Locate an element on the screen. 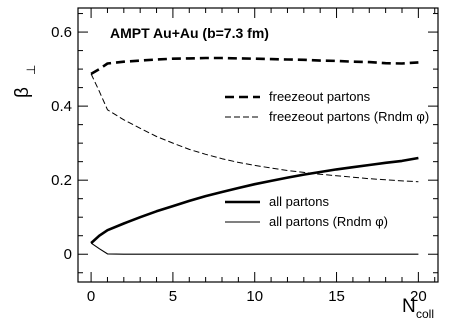  y-axis-label-sub: ⊥ is located at coordinates (31, 70).